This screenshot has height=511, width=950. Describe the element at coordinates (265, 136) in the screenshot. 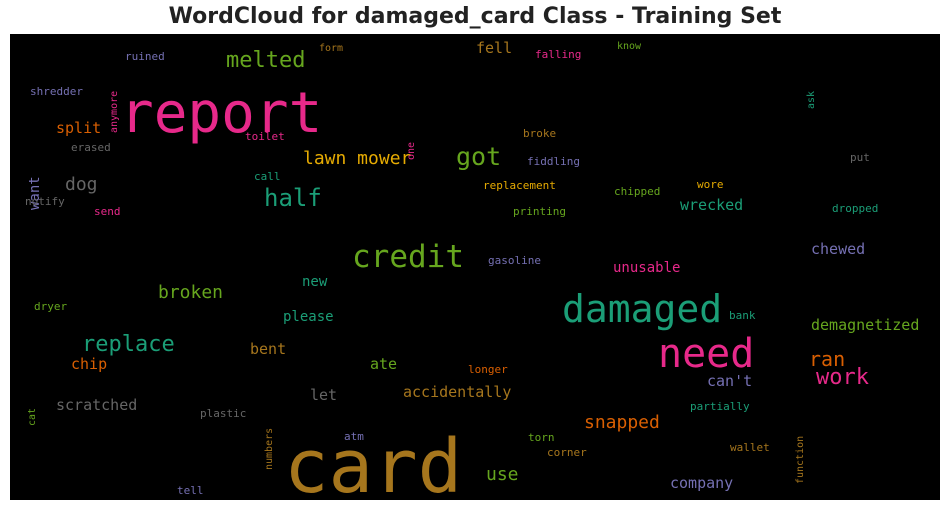

I see `word-toilet: toilet` at that location.